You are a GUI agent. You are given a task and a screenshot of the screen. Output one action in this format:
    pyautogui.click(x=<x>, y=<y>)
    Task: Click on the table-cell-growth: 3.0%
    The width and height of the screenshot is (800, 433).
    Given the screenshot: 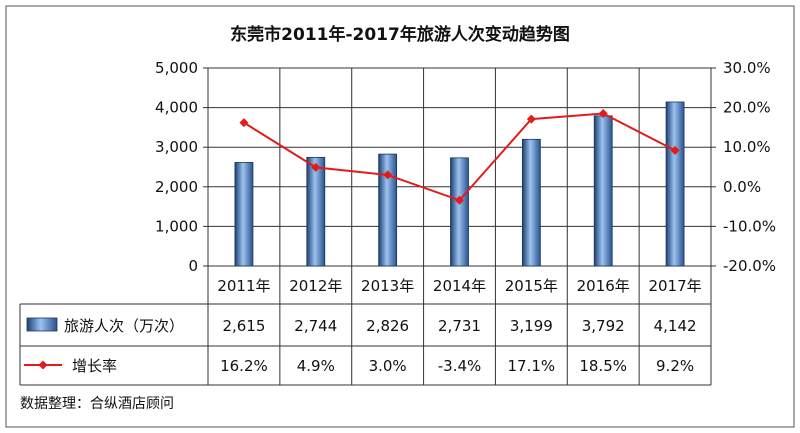 What is the action you would take?
    pyautogui.click(x=388, y=366)
    